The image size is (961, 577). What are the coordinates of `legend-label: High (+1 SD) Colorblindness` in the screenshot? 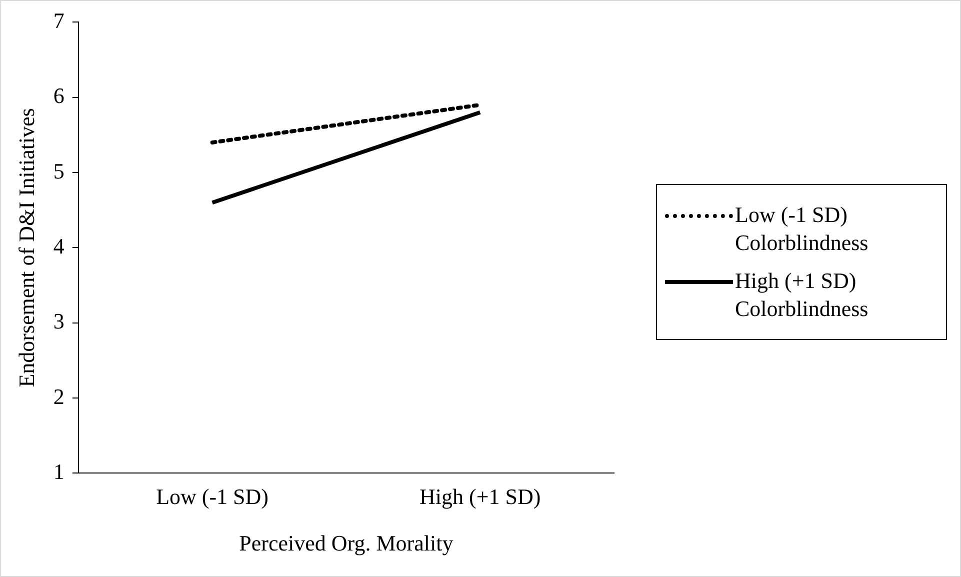 It's located at (802, 295).